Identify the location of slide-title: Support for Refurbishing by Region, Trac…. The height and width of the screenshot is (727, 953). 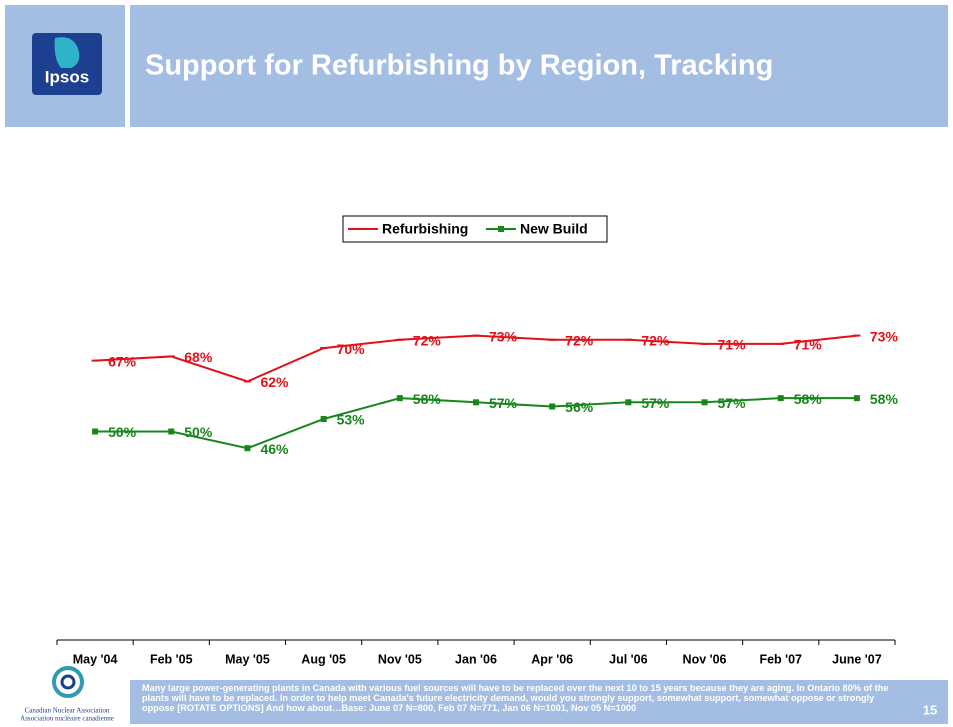
(459, 66).